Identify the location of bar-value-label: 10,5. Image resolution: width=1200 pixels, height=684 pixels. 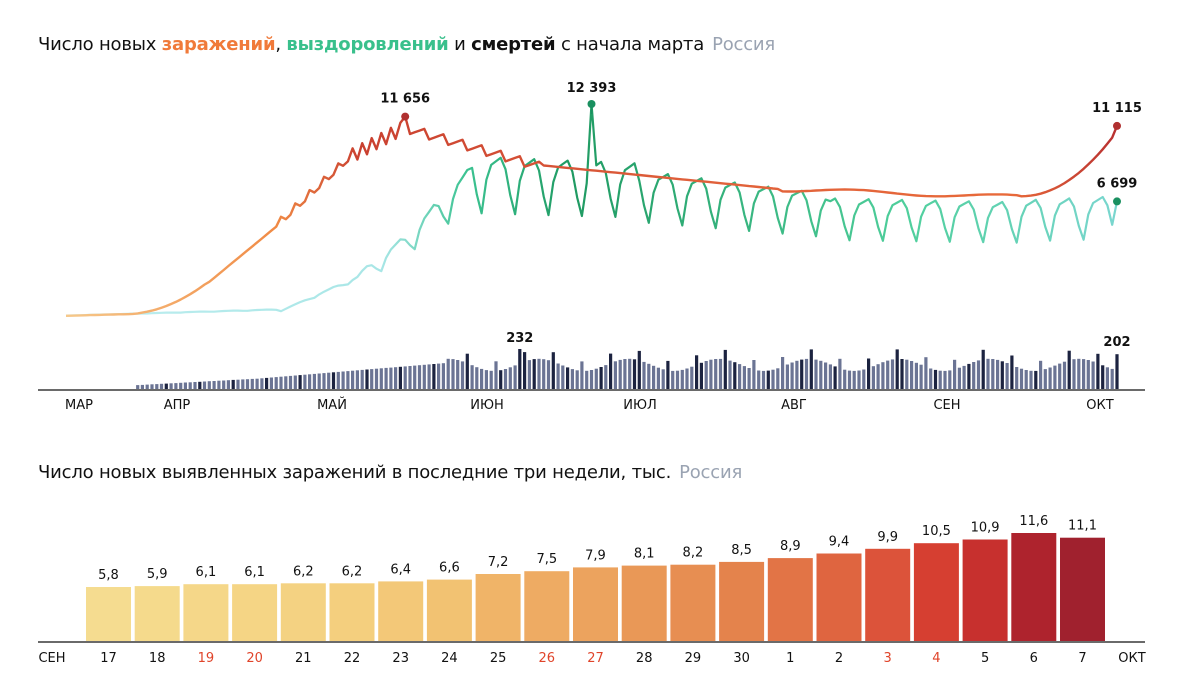
(936, 531).